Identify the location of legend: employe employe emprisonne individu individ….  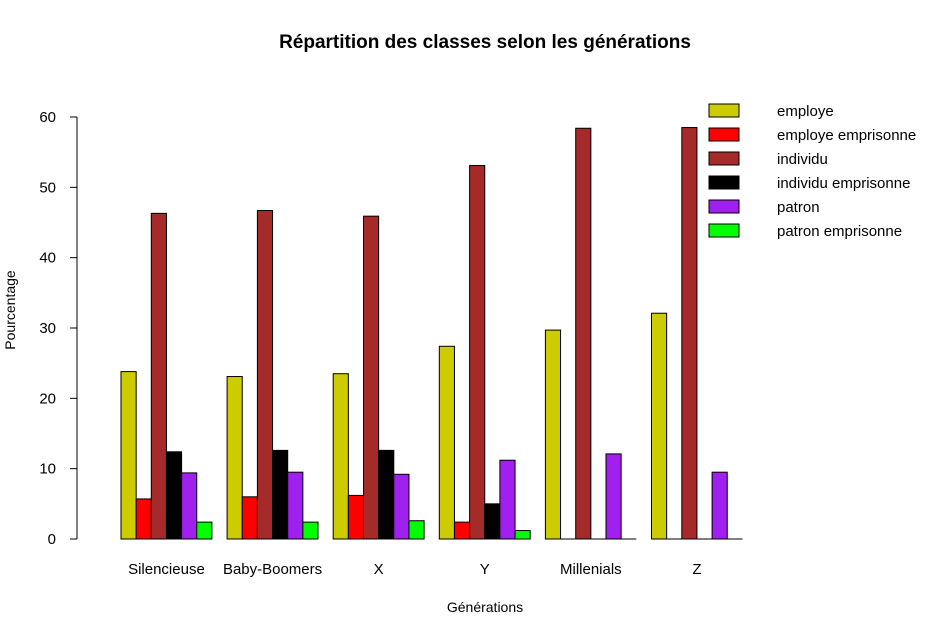
(812, 171).